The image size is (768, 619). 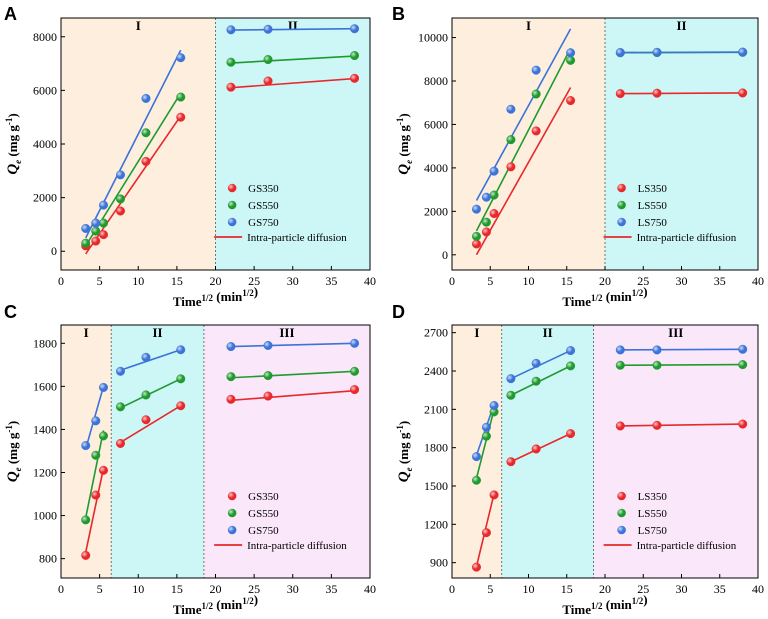 What do you see at coordinates (621, 188) in the screenshot?
I see `legend-marker-ls350` at bounding box center [621, 188].